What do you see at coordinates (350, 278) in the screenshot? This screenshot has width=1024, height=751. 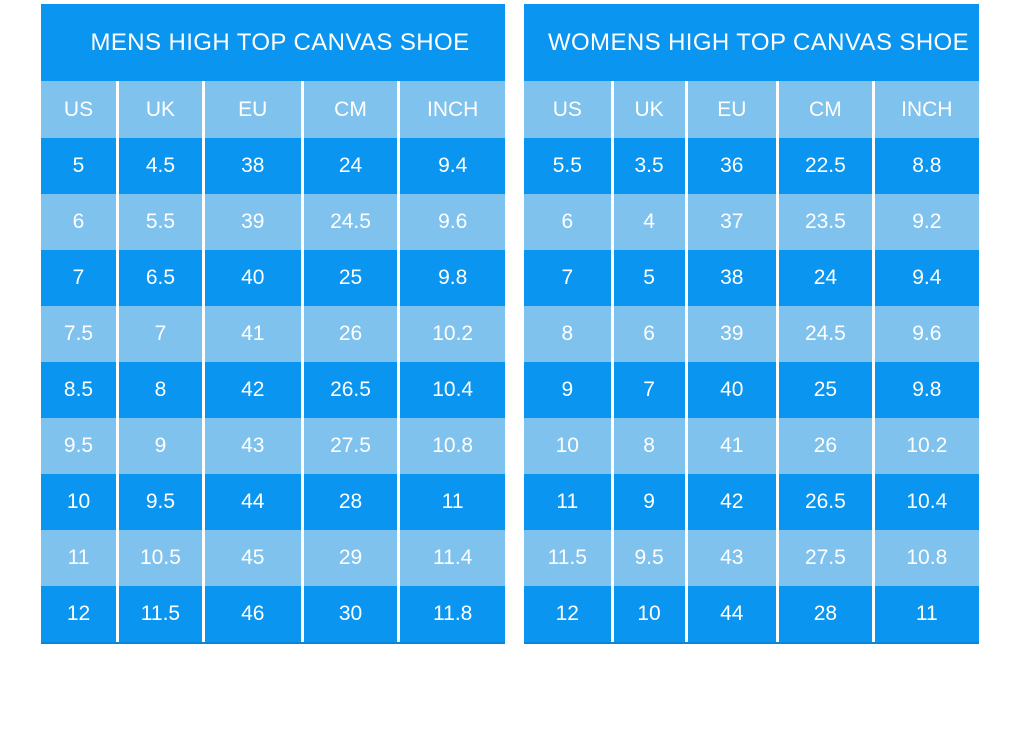 I see `table-cell: 25` at bounding box center [350, 278].